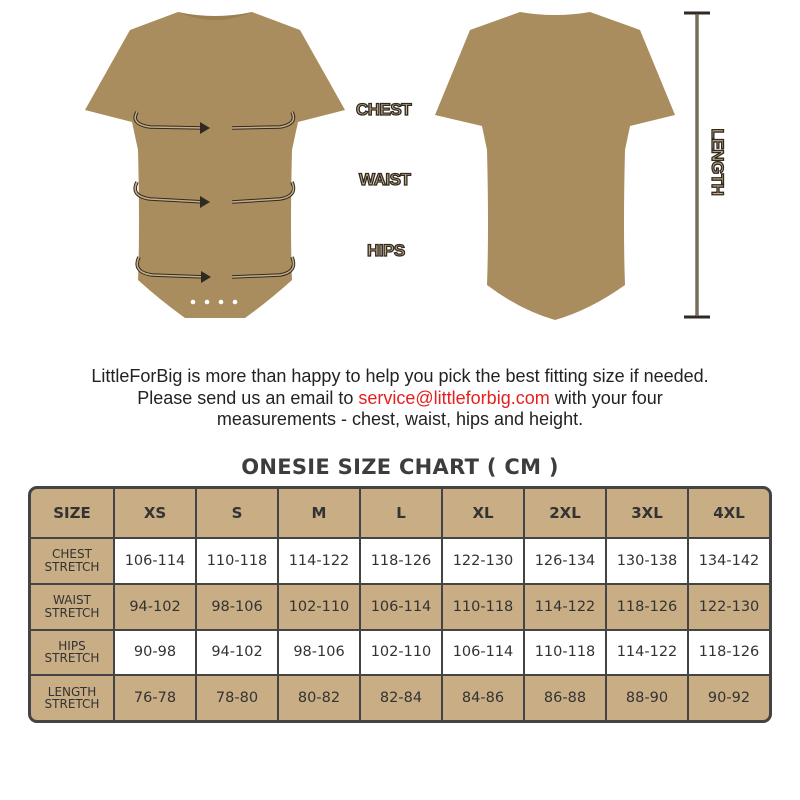  I want to click on message-text: Please send us an email to, so click(248, 397).